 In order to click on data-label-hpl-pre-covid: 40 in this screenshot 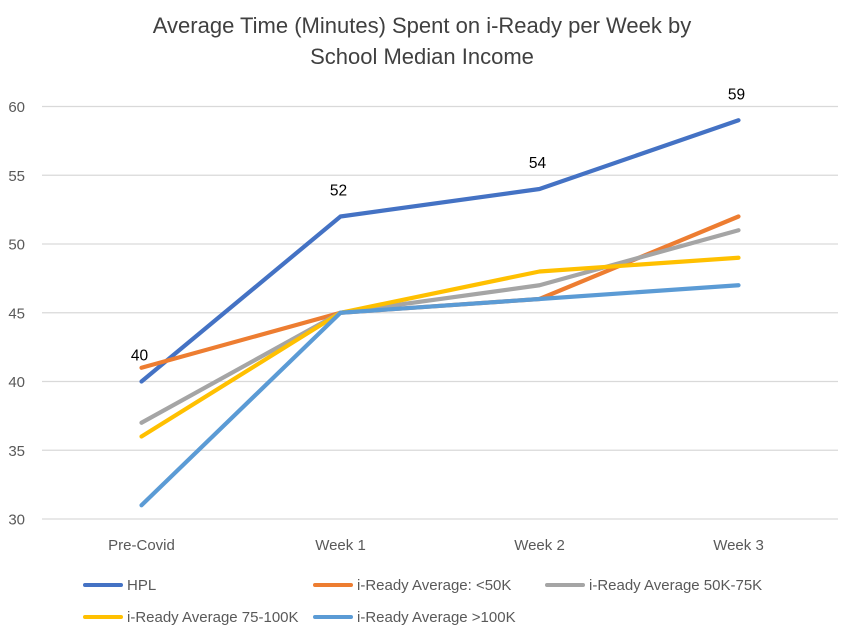, I will do `click(140, 356)`.